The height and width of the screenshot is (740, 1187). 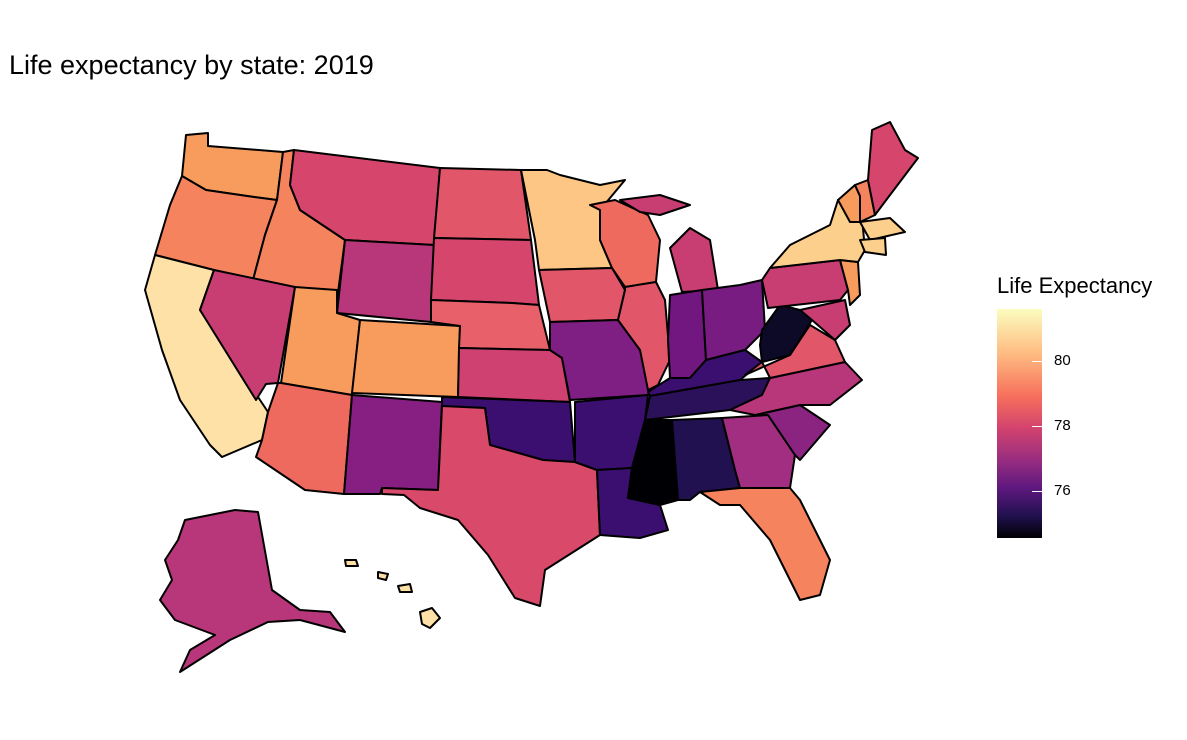 I want to click on state-maryland, so click(x=825, y=320).